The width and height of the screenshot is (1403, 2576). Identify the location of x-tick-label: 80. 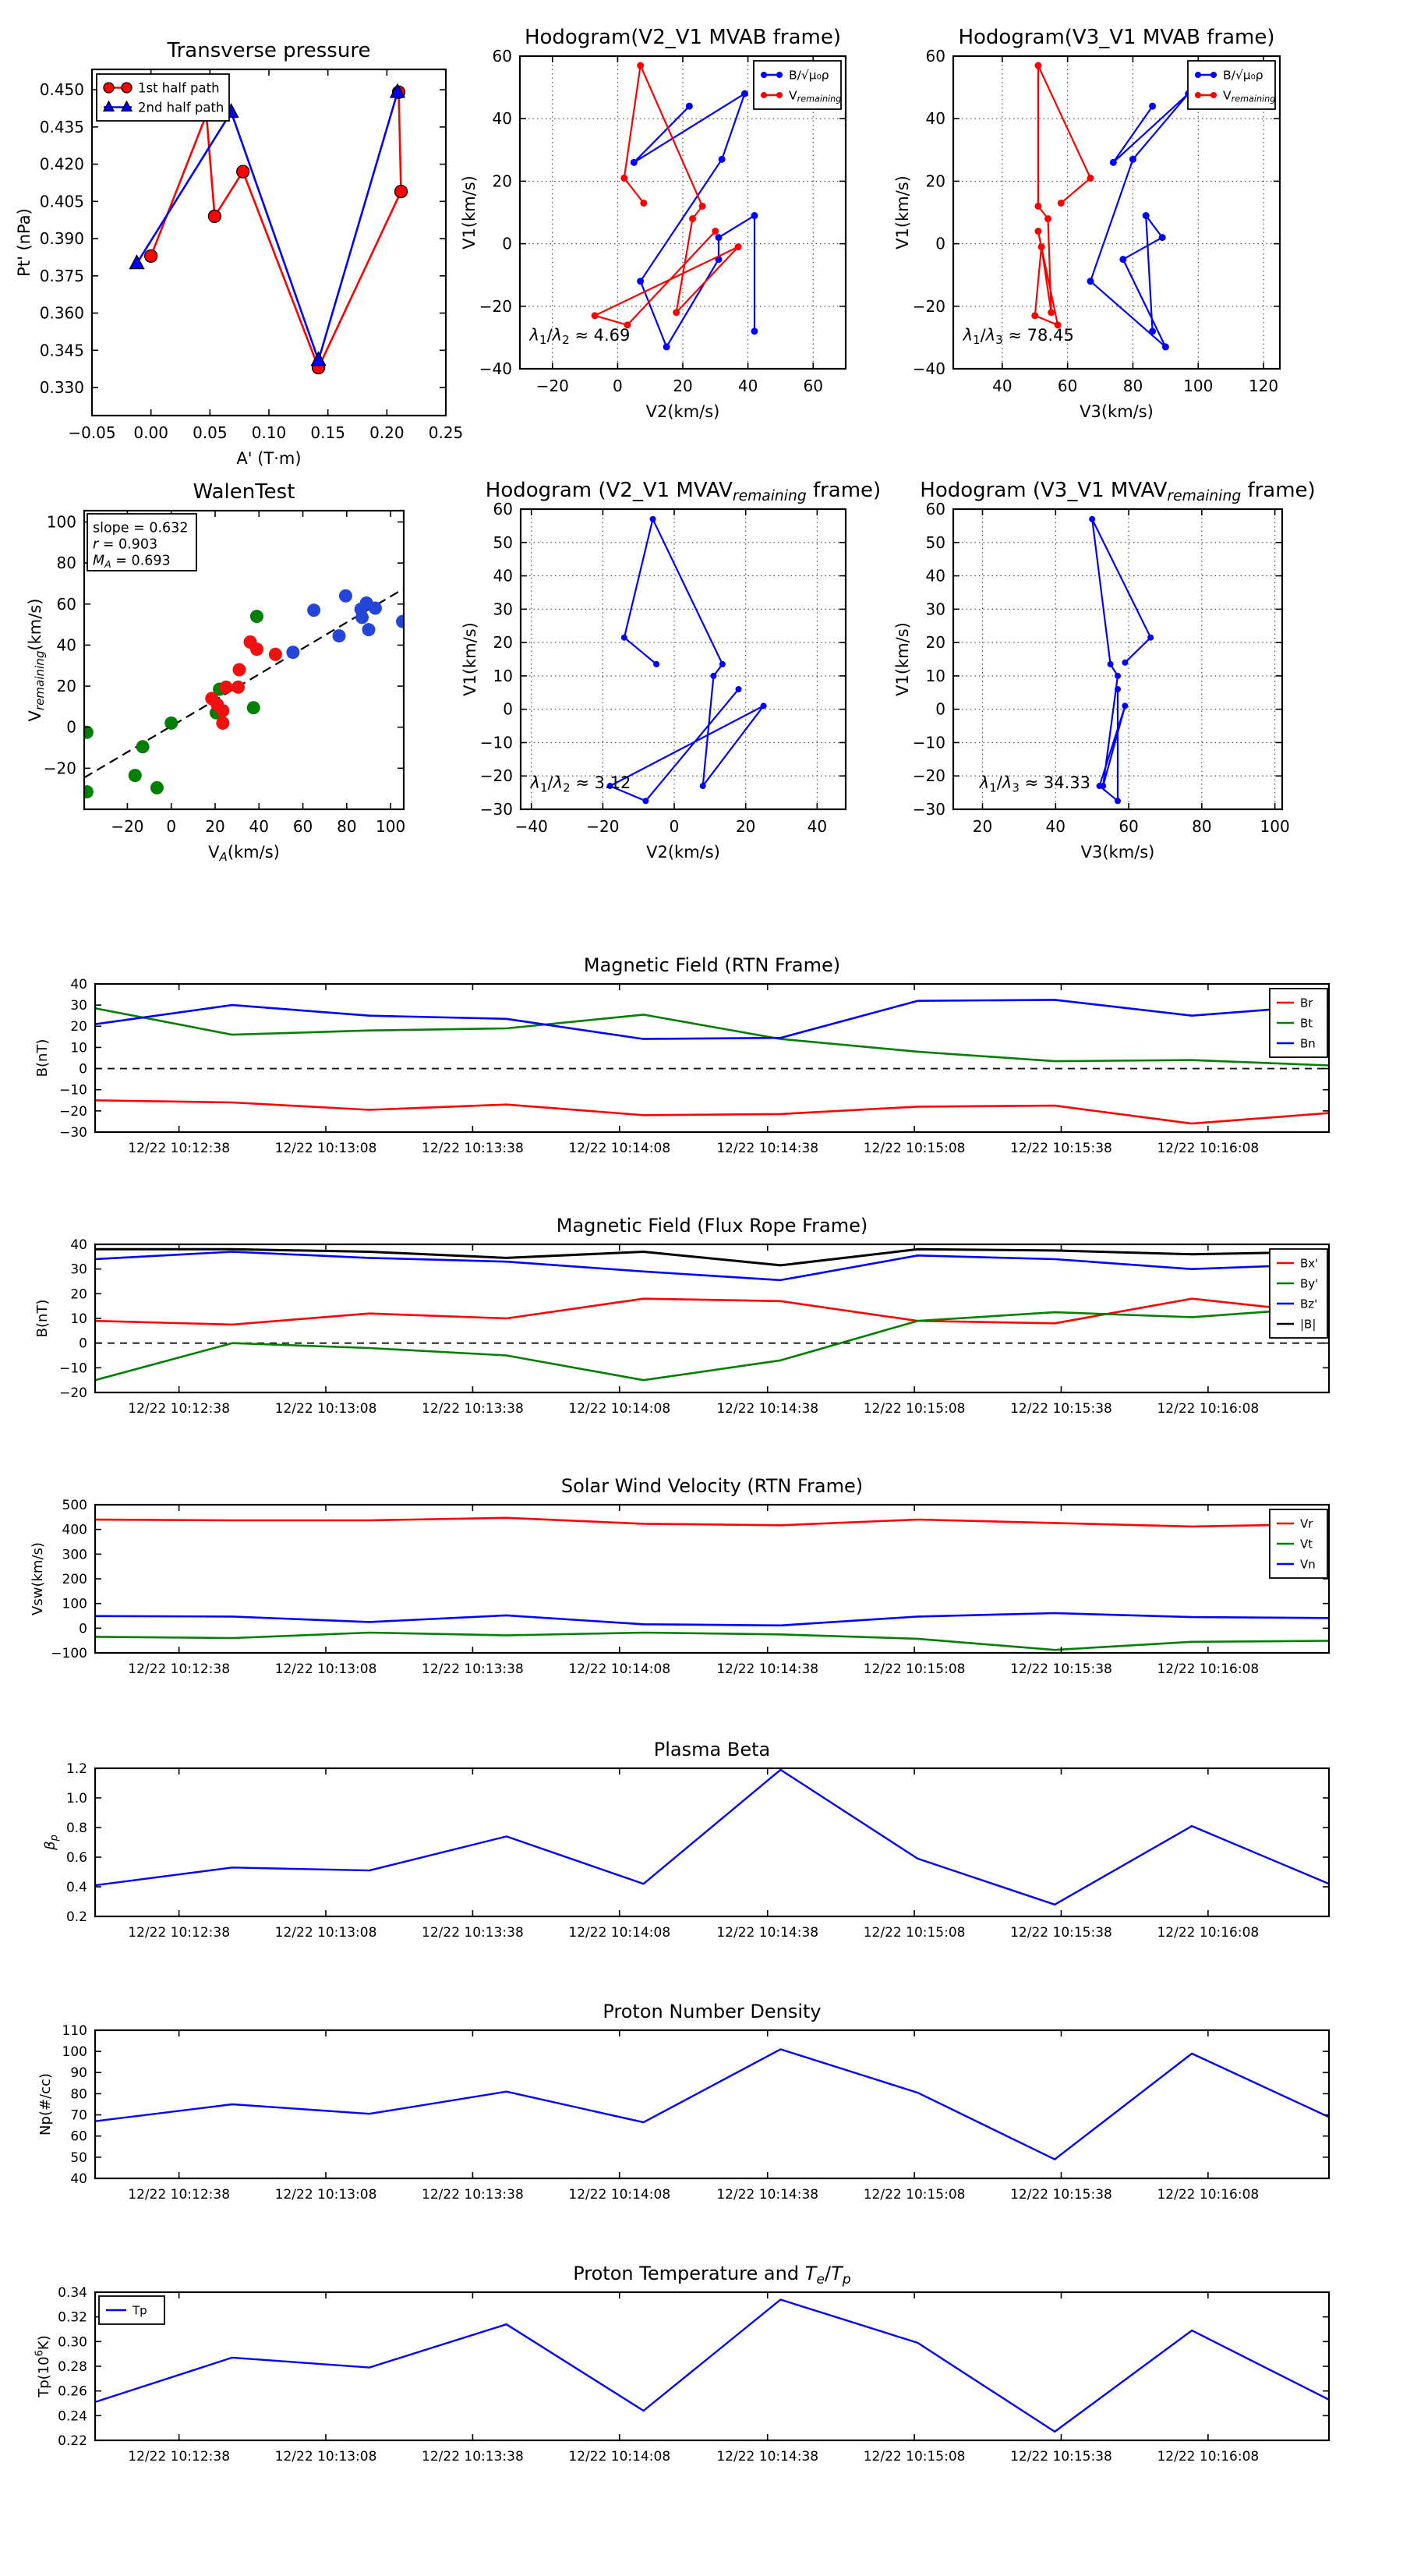
(1133, 386).